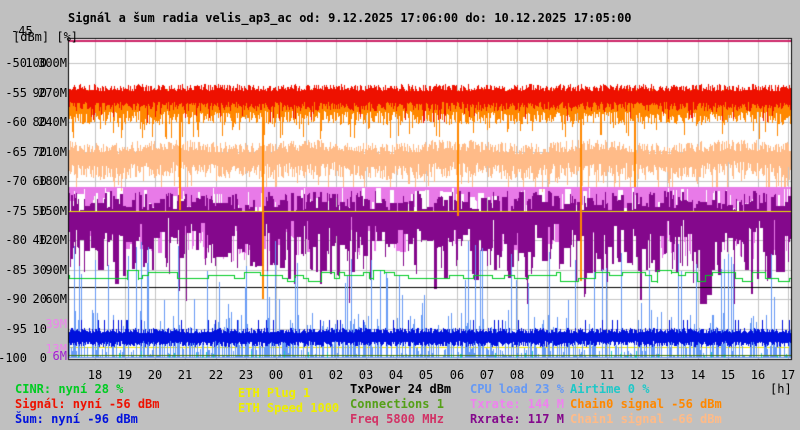 The height and width of the screenshot is (430, 800). I want to click on legend-item-rxrate: Rxrate: 117 M, so click(517, 419).